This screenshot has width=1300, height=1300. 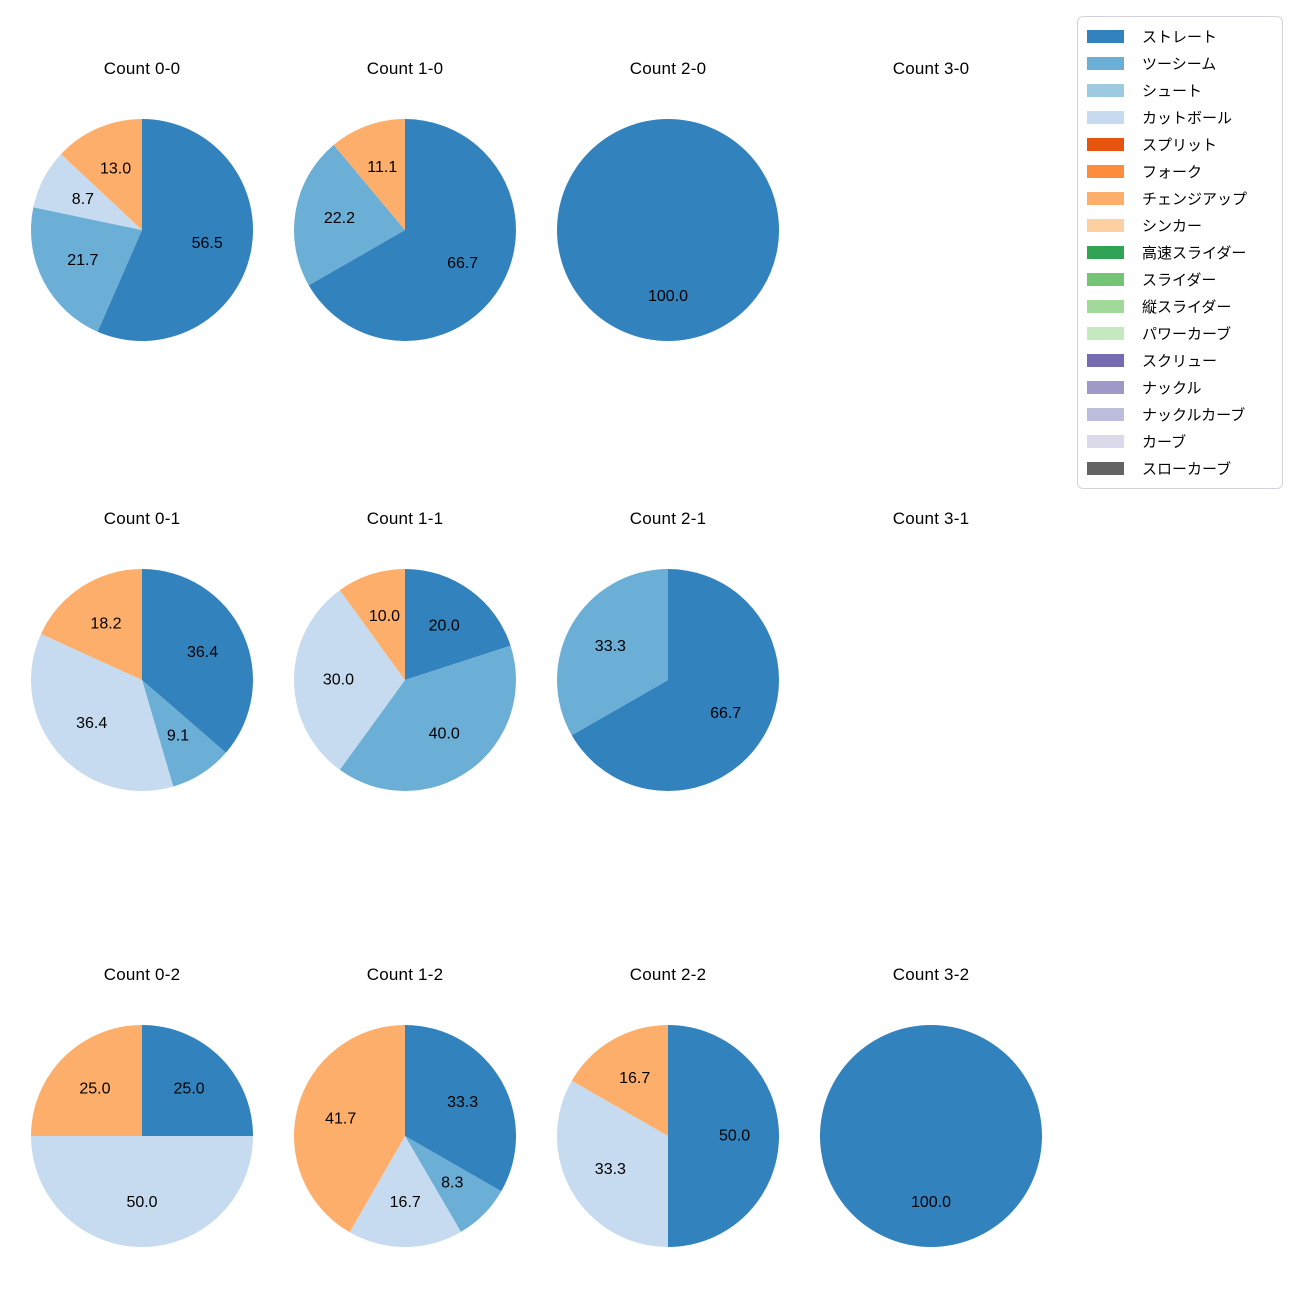 I want to click on pie-slice-label: 9.1, so click(x=178, y=736).